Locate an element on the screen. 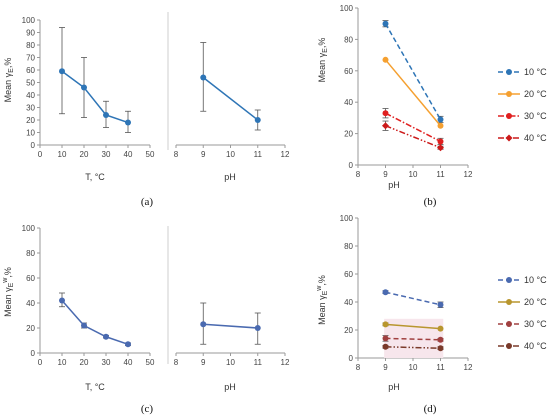 The width and height of the screenshot is (550, 419). a-left-y-tick-label: 30 is located at coordinates (30, 108).